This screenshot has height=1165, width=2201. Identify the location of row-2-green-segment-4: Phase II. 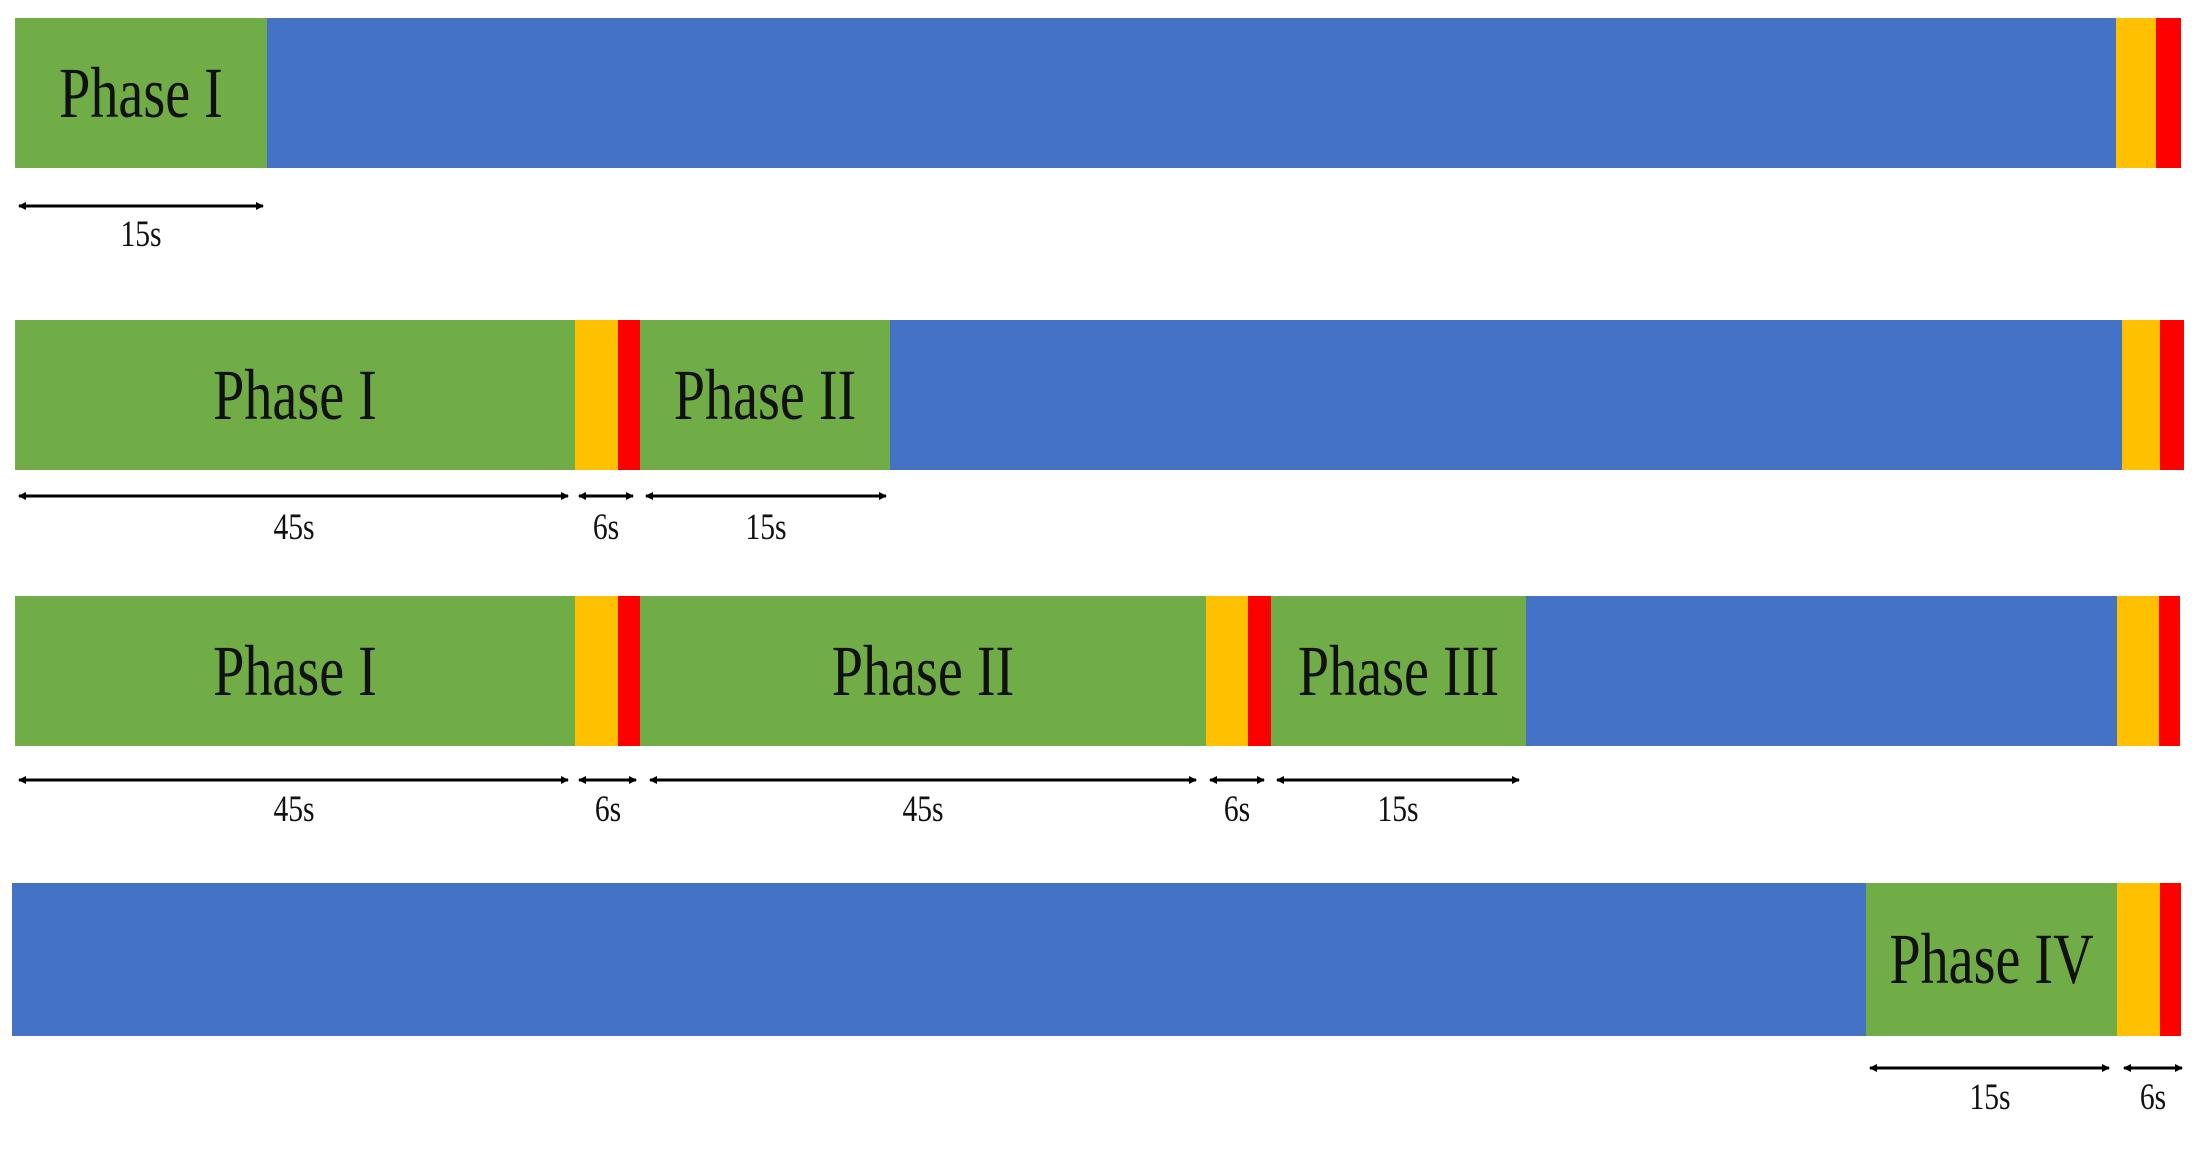
(765, 395).